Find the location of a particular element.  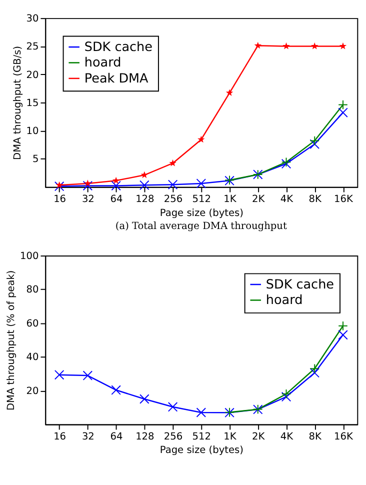

y-tick-label: 40 is located at coordinates (32, 358).